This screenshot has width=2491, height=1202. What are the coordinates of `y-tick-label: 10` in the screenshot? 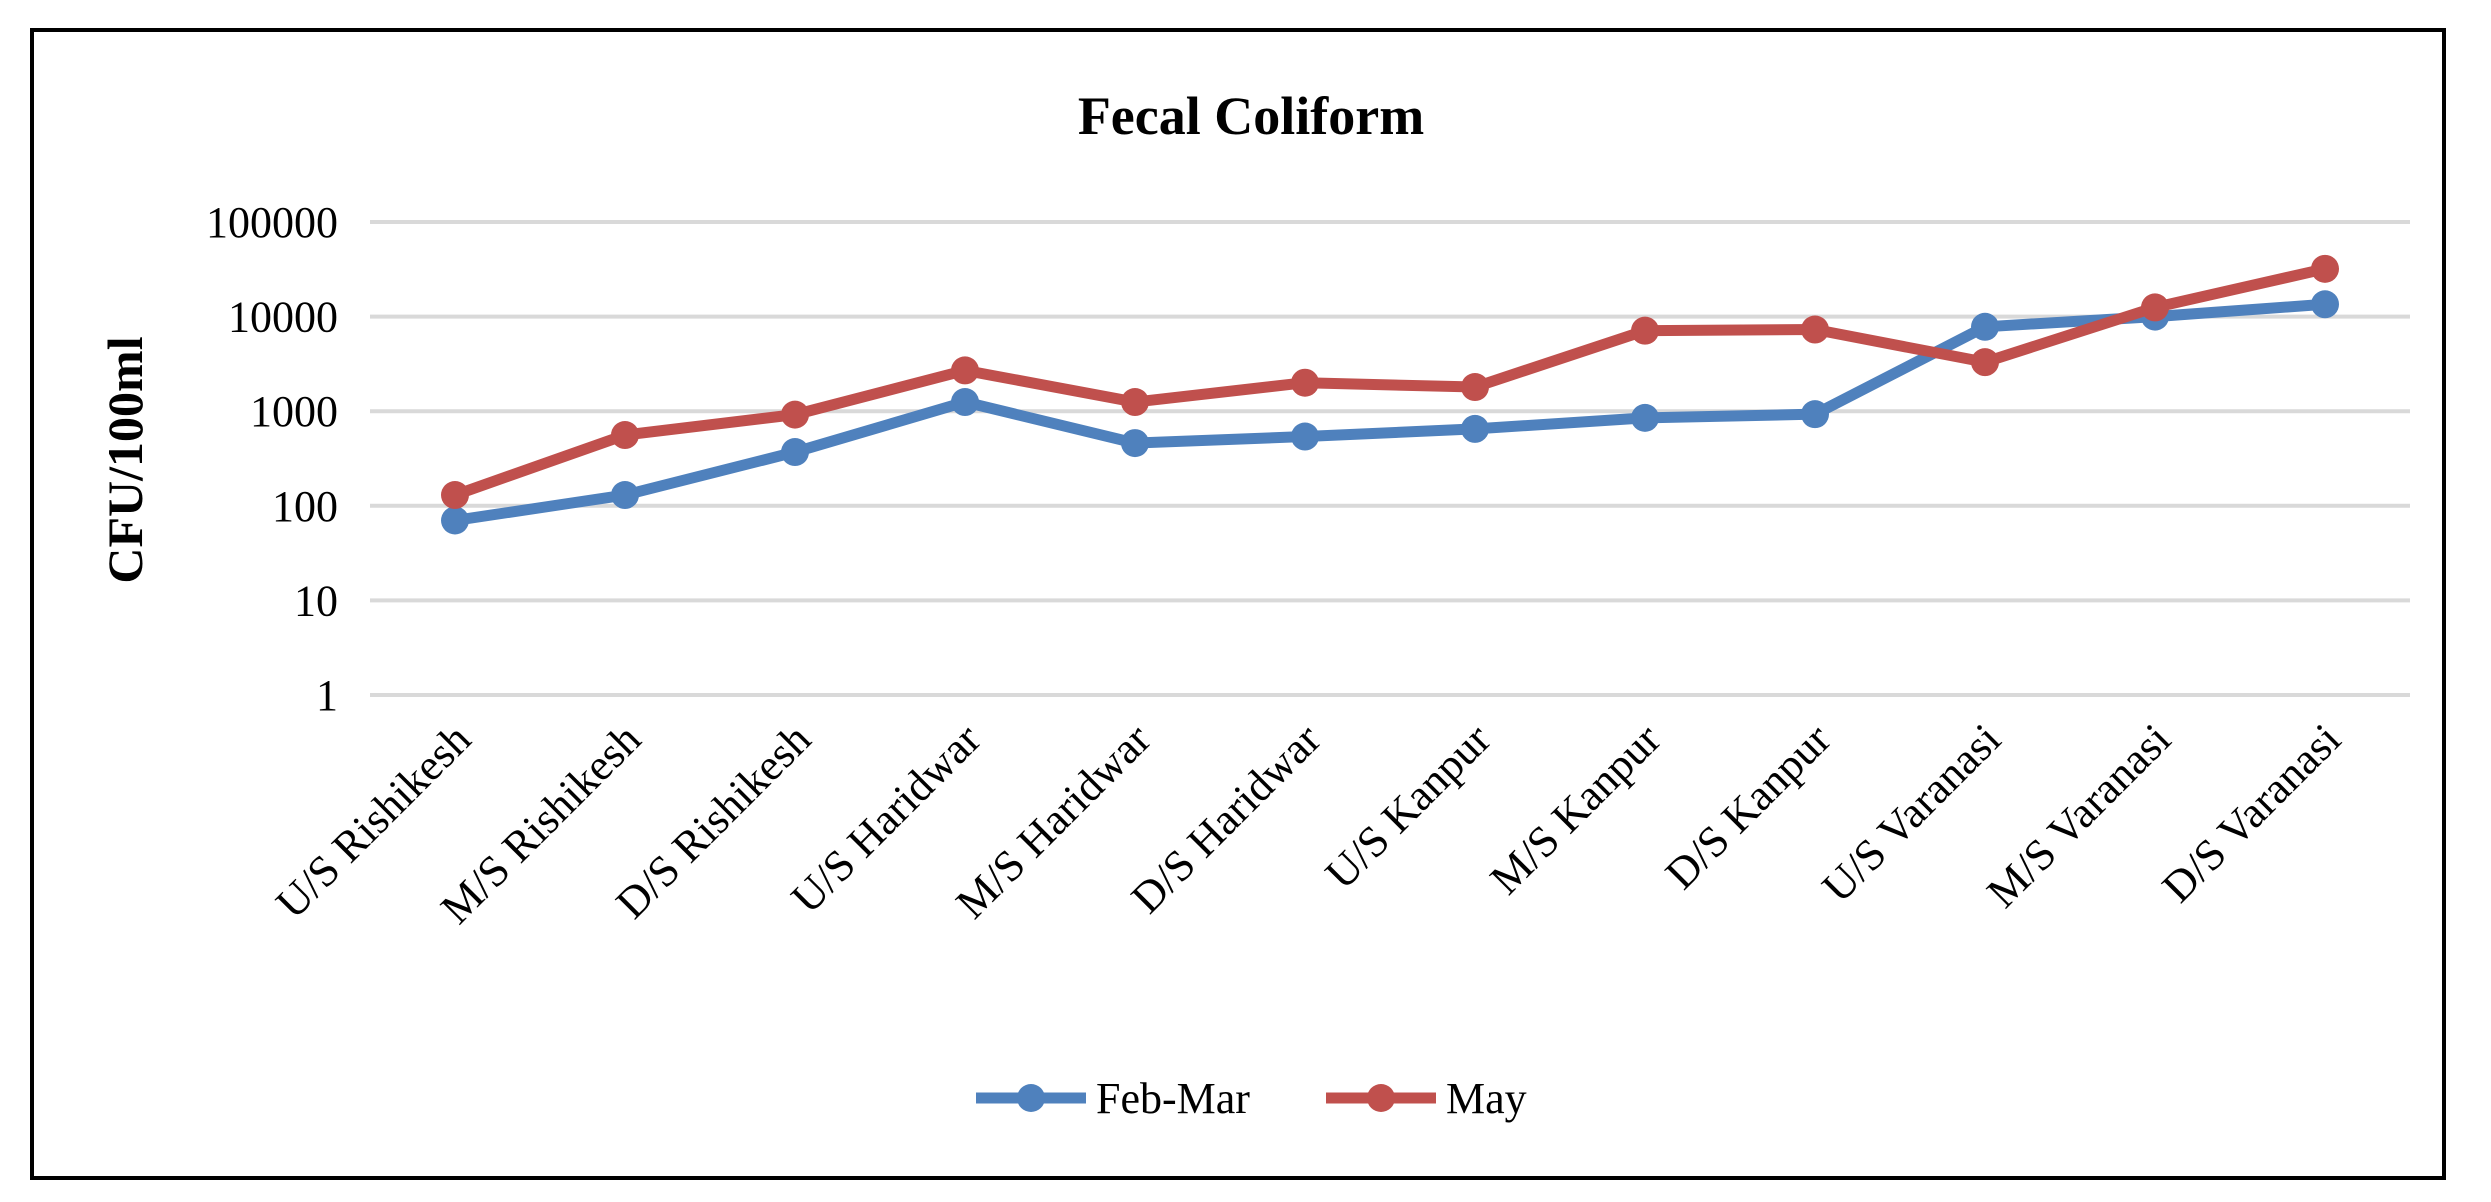 It's located at (316, 600).